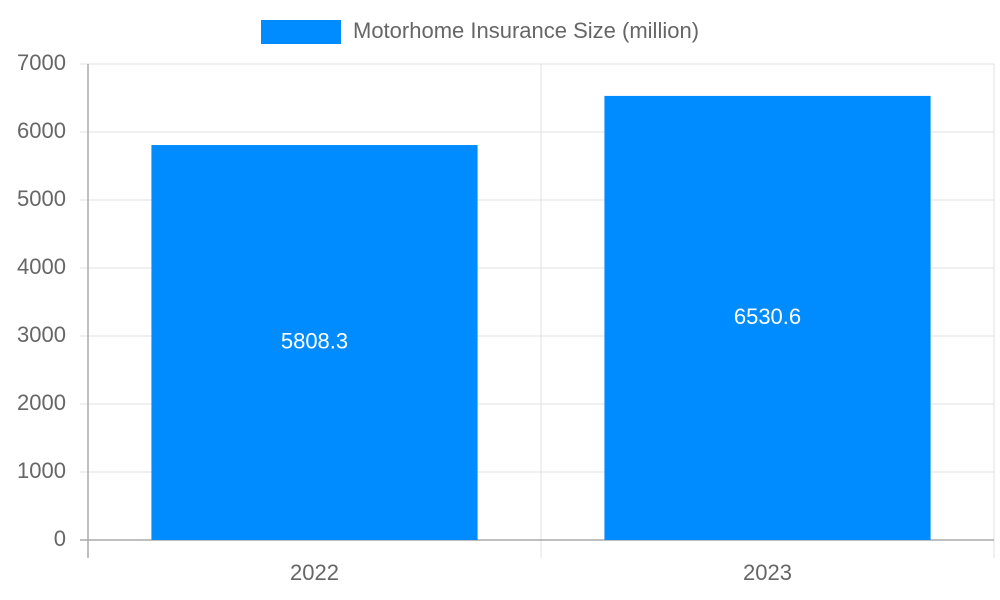 The image size is (1000, 600). Describe the element at coordinates (41, 266) in the screenshot. I see `y-tick-label: 4000` at that location.